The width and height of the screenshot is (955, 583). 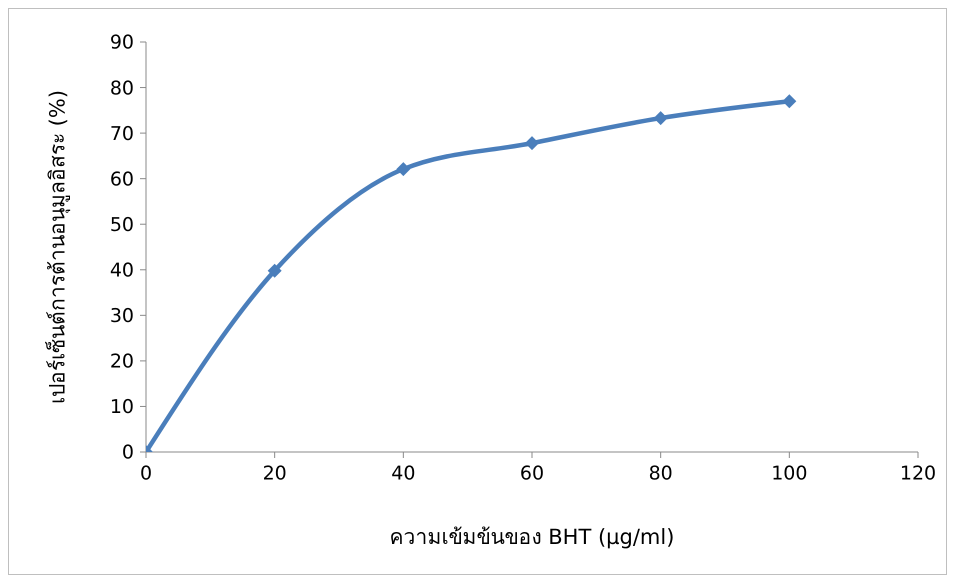 What do you see at coordinates (122, 407) in the screenshot?
I see `y-tick-label: 10` at bounding box center [122, 407].